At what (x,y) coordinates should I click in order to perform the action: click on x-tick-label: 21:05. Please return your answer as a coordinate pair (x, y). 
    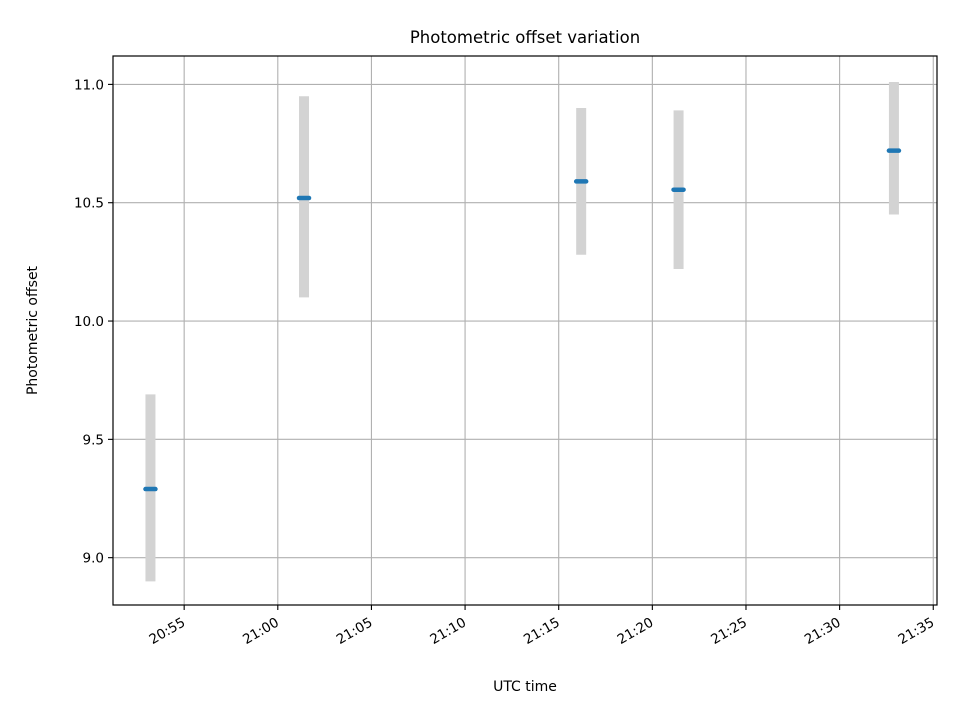
    Looking at the image, I should click on (355, 631).